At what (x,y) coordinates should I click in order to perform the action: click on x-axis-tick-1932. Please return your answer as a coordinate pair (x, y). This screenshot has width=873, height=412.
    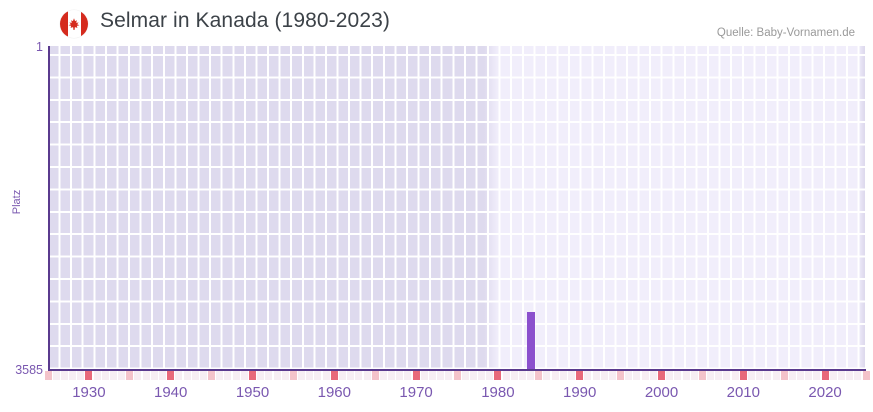
    Looking at the image, I should click on (105, 375).